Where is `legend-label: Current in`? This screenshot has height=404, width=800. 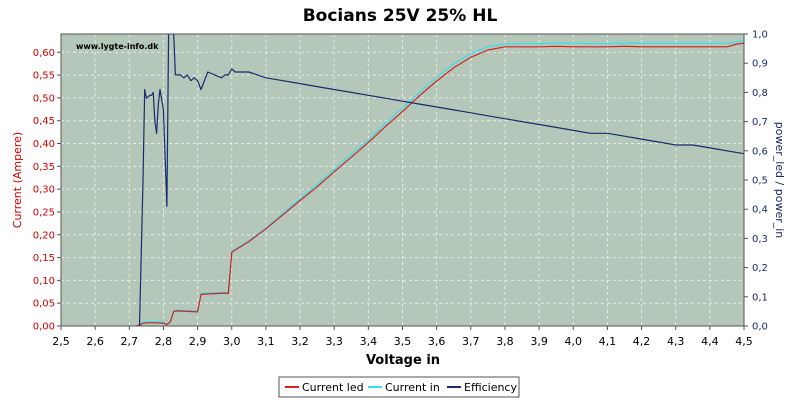 legend-label: Current in is located at coordinates (412, 387).